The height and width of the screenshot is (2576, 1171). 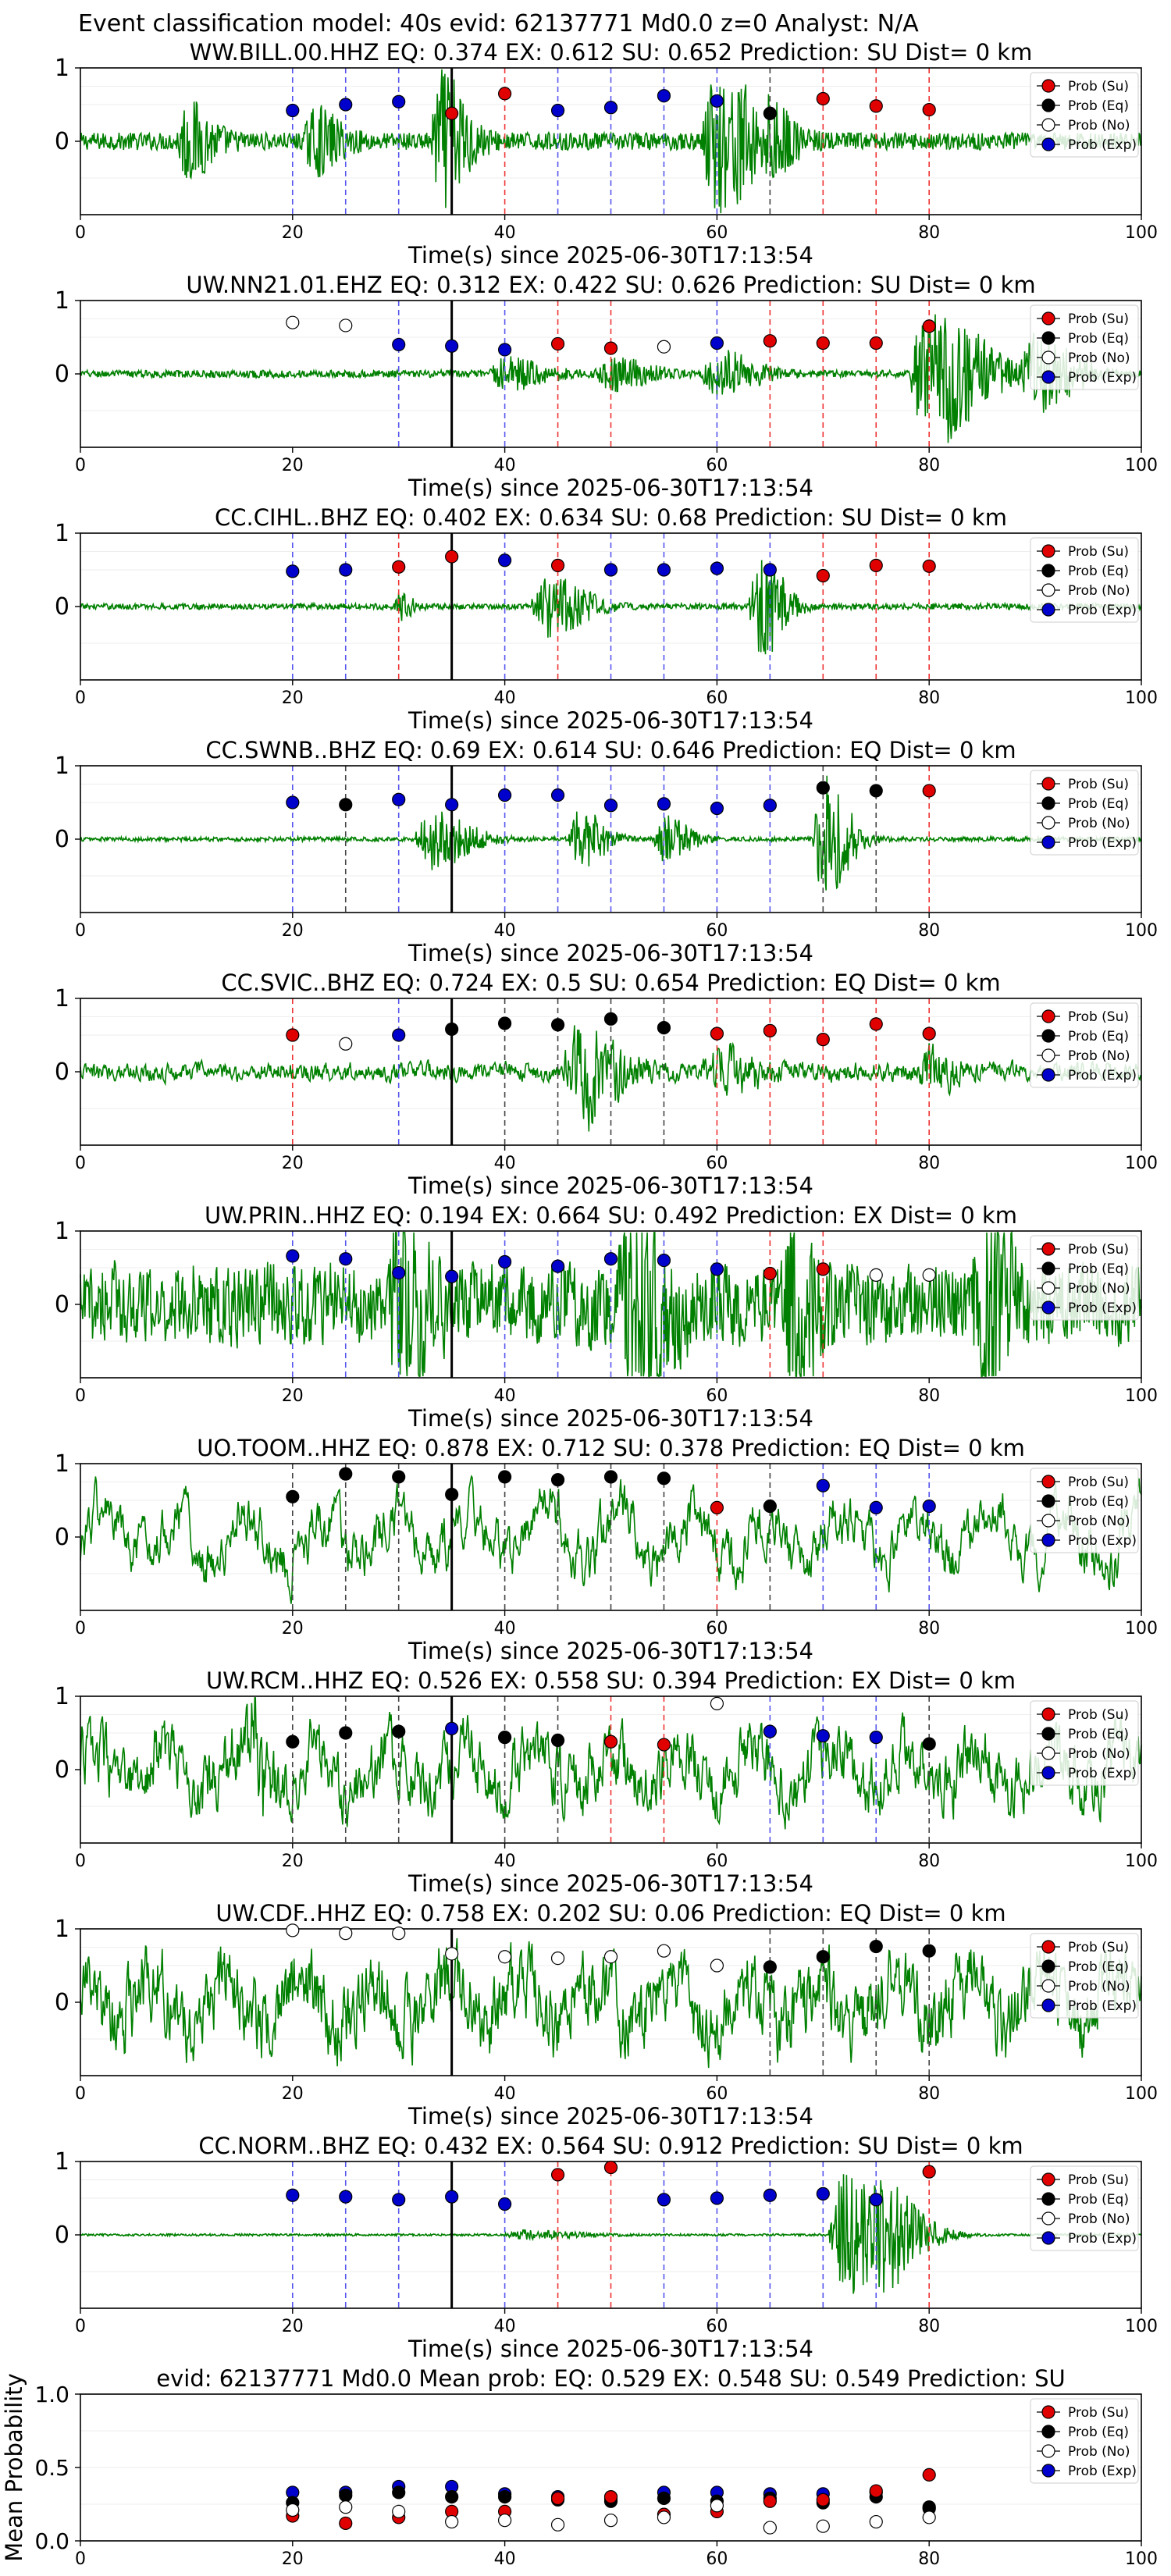 I want to click on y-tick-label: 0, so click(x=62, y=1072).